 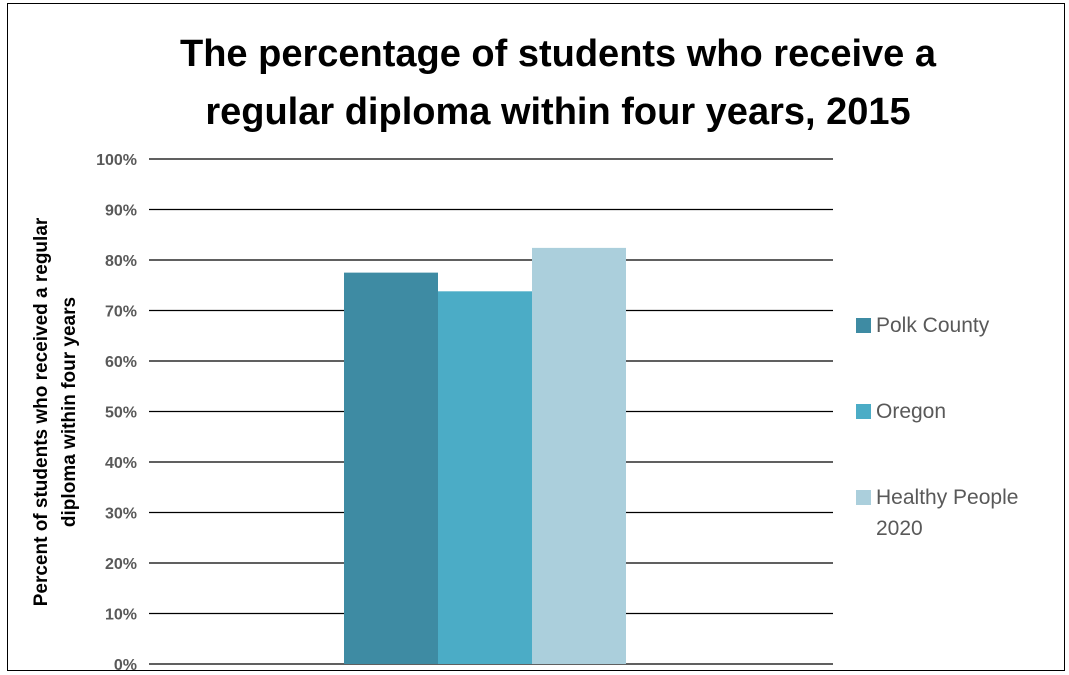 I want to click on legend-label: Polk County, so click(x=933, y=325).